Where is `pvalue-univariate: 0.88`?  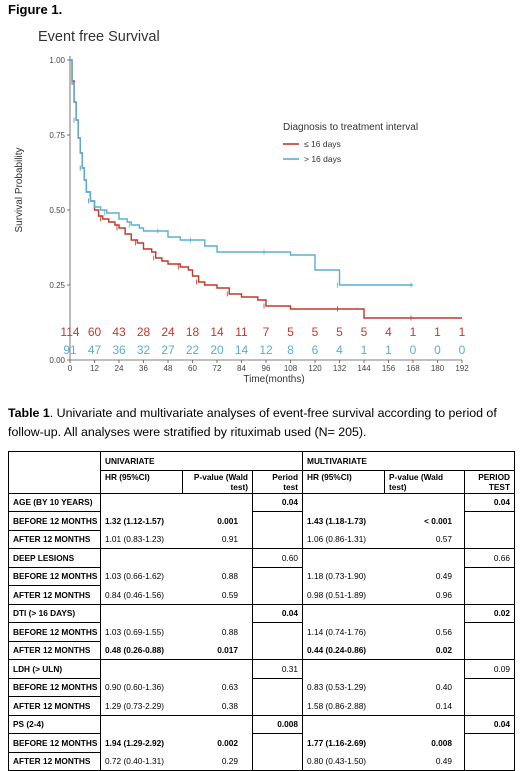 pvalue-univariate: 0.88 is located at coordinates (217, 631).